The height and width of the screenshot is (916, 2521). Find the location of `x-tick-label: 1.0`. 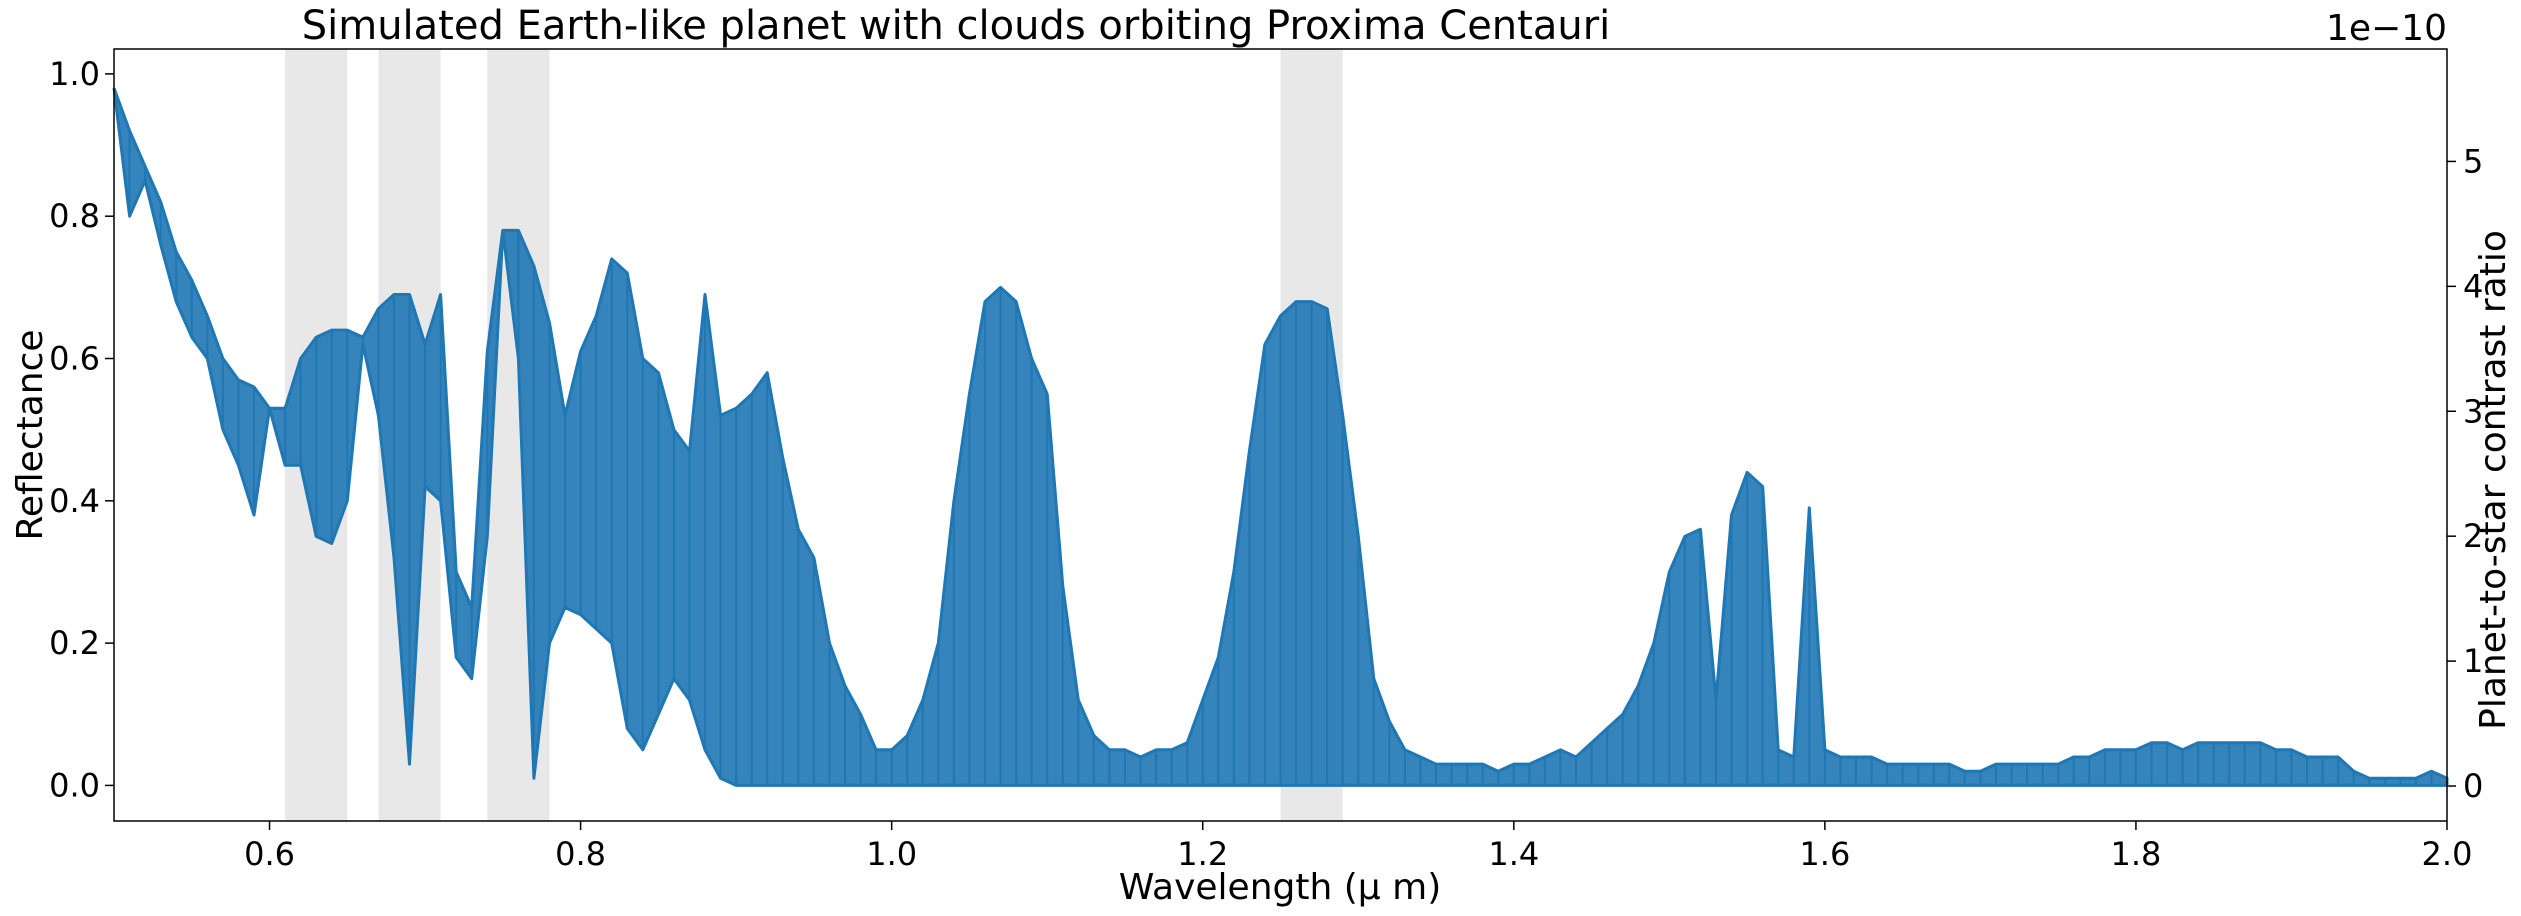

x-tick-label: 1.0 is located at coordinates (891, 854).